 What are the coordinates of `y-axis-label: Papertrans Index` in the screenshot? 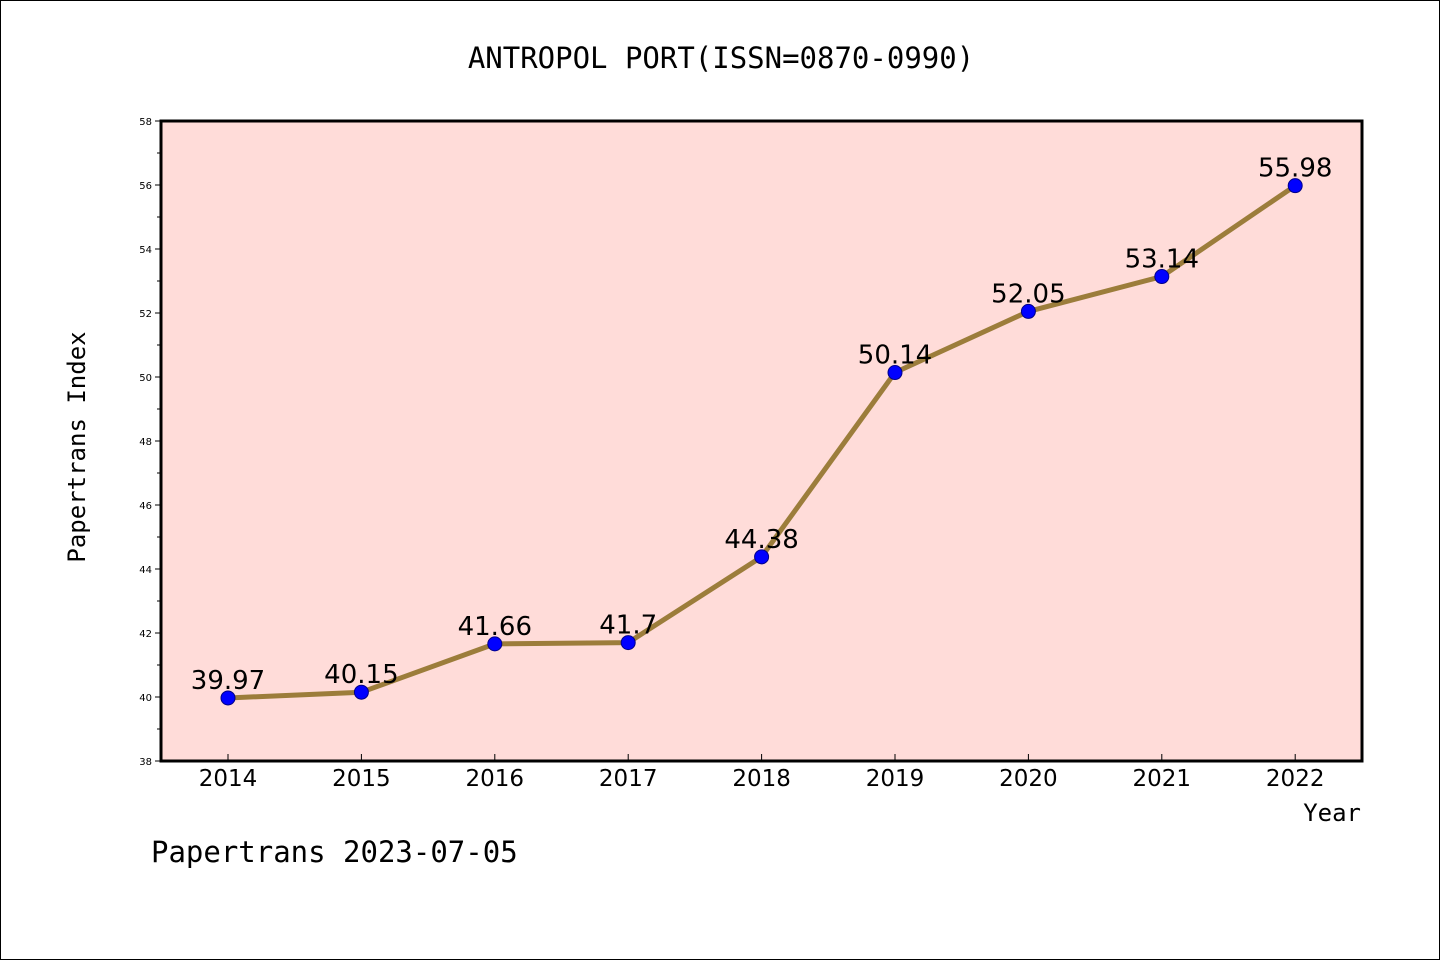 It's located at (77, 446).